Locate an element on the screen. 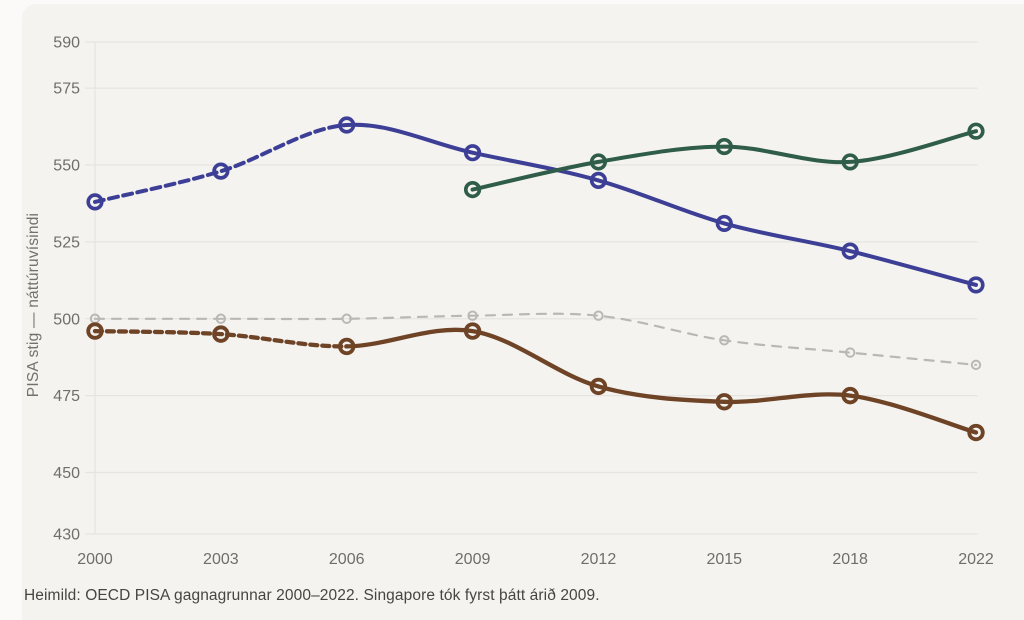 Image resolution: width=1024 pixels, height=620 pixels. x-tick-label: 2009 is located at coordinates (473, 559).